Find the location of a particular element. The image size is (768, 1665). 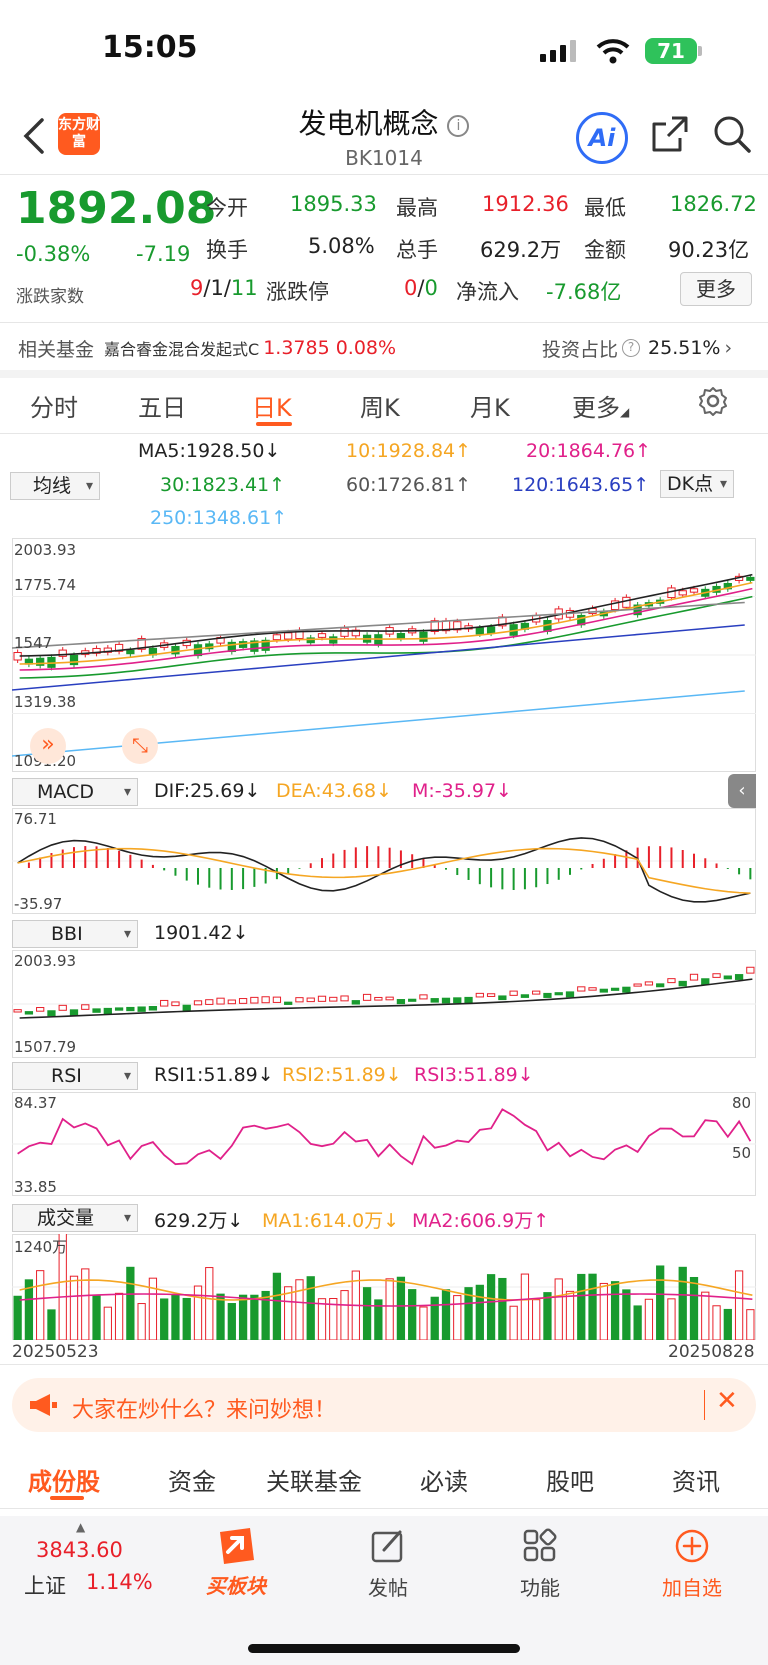

dif-line is located at coordinates (384, 870).